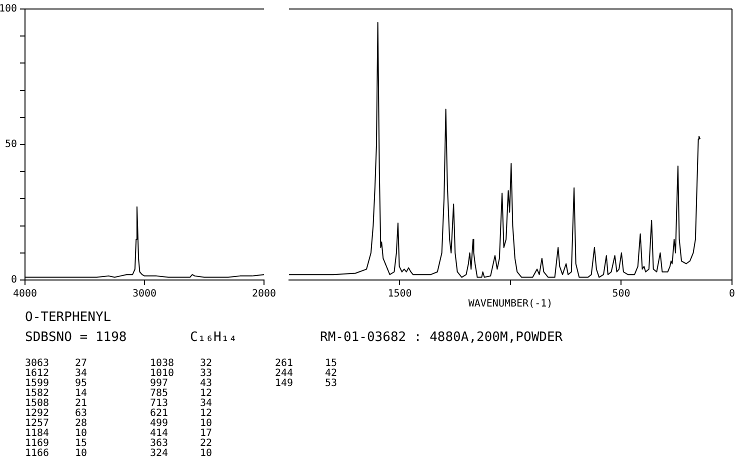  What do you see at coordinates (56, 383) in the screenshot?
I see `text: 1599 95` at bounding box center [56, 383].